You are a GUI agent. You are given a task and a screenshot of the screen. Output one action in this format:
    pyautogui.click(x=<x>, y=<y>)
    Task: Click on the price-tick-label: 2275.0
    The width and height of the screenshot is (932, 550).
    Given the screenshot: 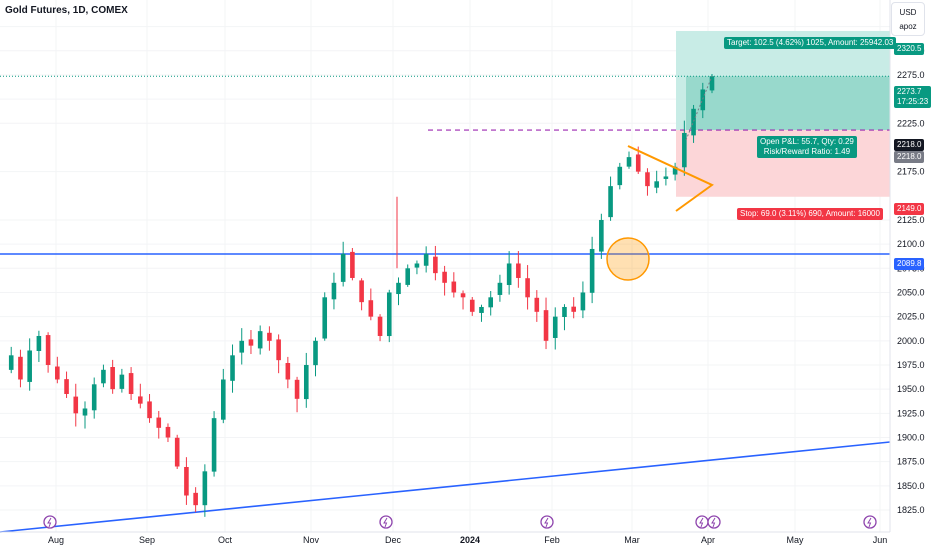 What is the action you would take?
    pyautogui.click(x=911, y=75)
    